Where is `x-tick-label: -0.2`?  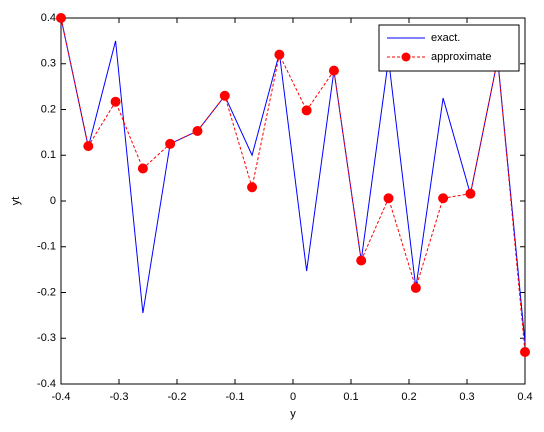 x-tick-label: -0.2 is located at coordinates (177, 397).